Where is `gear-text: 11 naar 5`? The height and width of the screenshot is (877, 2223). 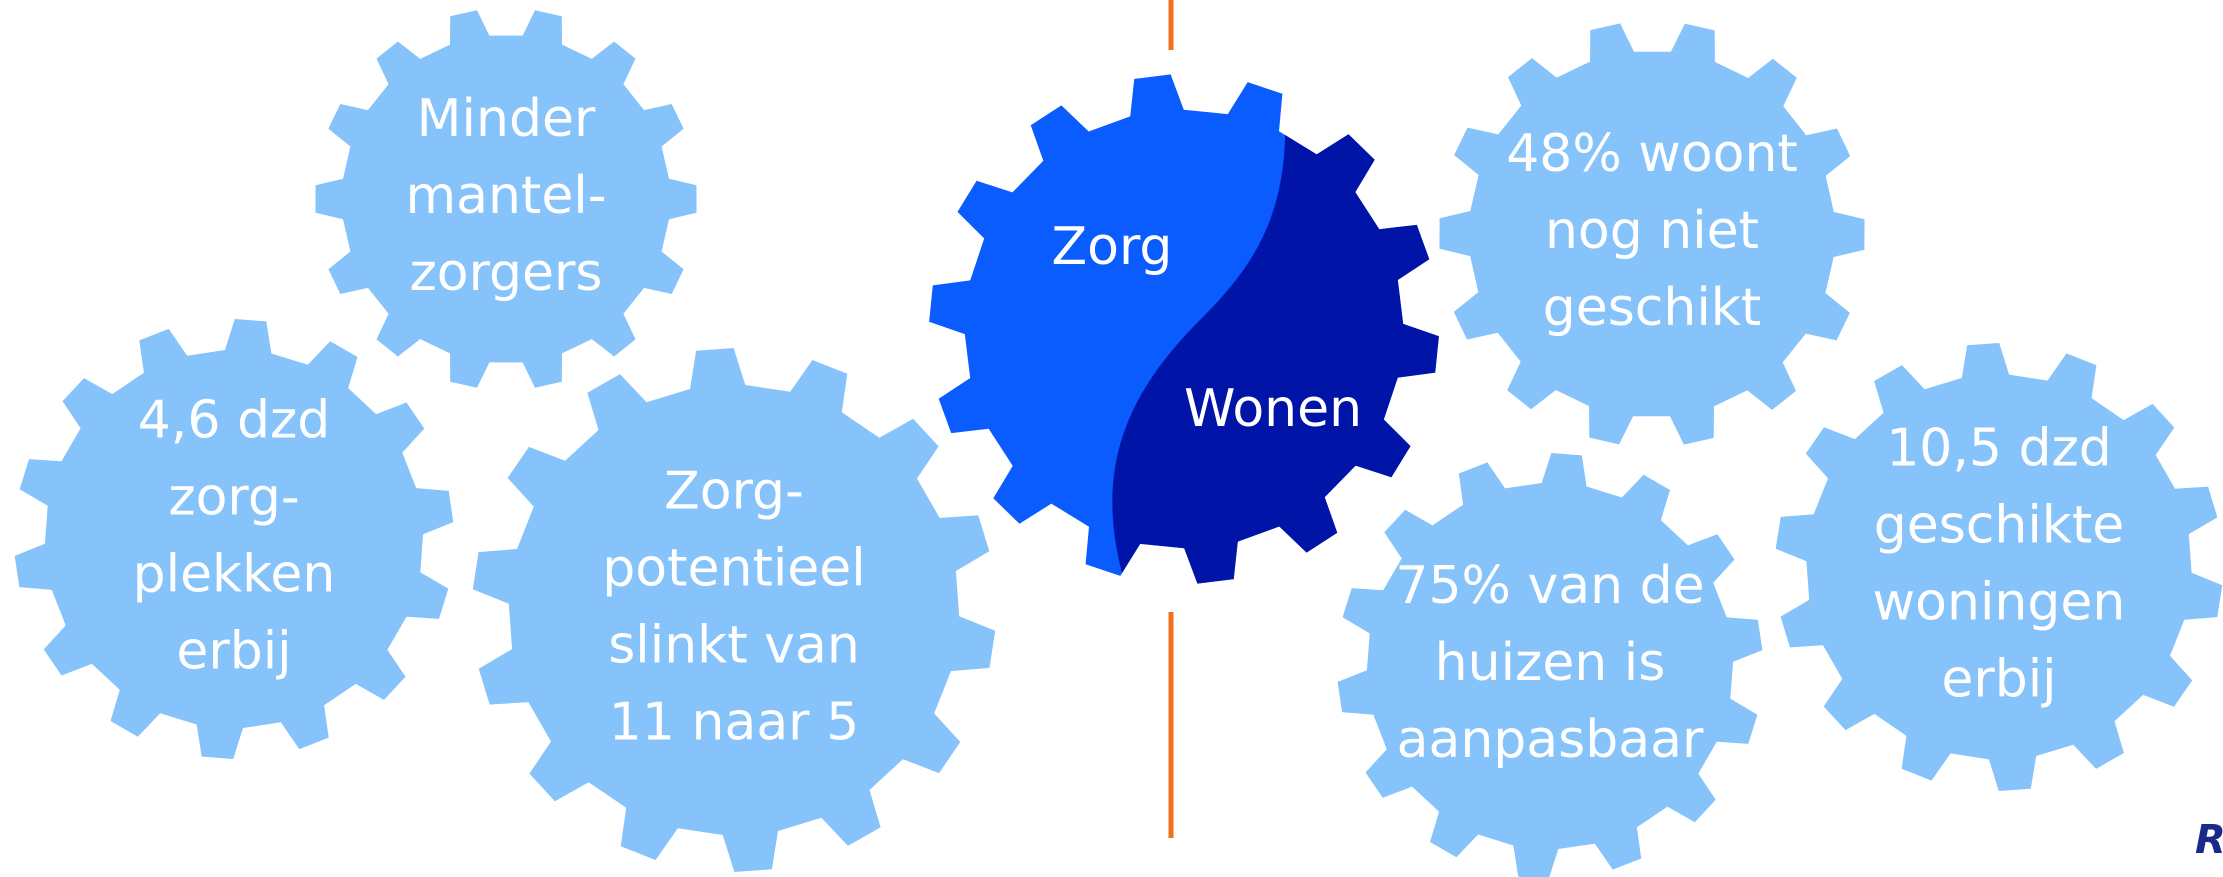 gear-text: 11 naar 5 is located at coordinates (734, 723).